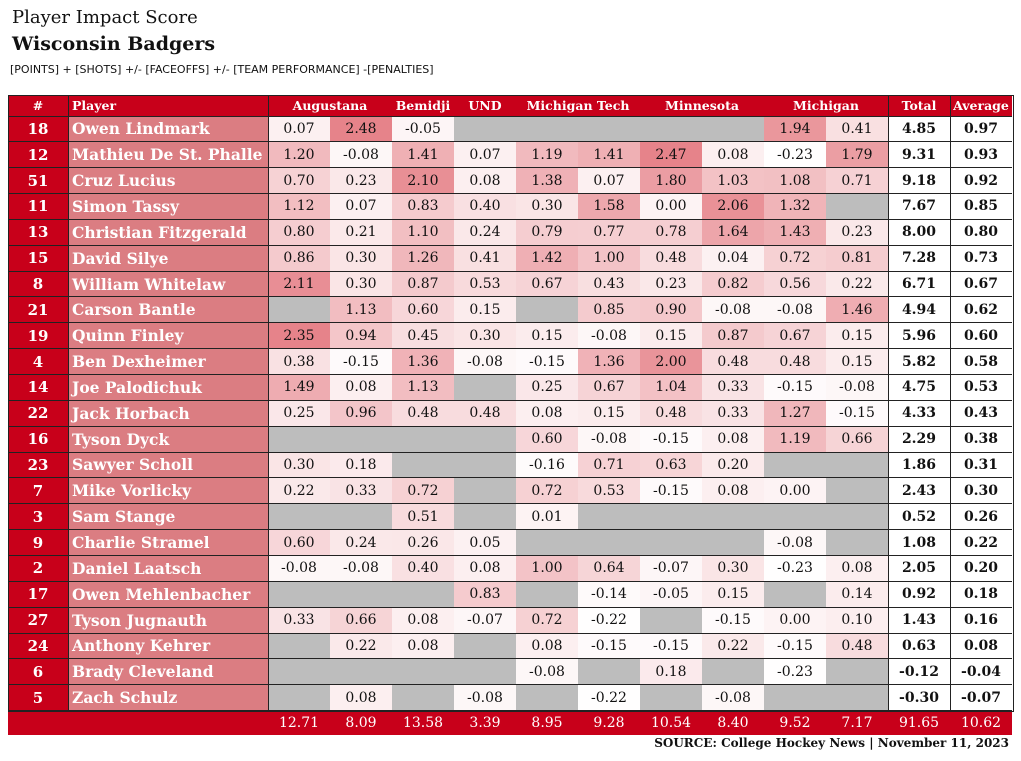  Describe the element at coordinates (361, 129) in the screenshot. I see `game-score: 2.48` at that location.